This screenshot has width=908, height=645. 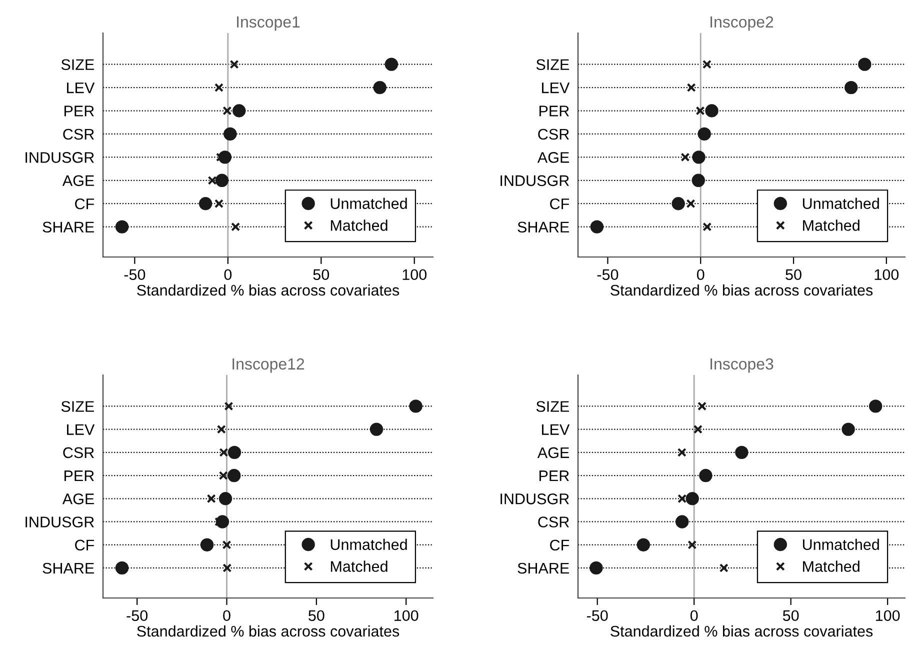 What do you see at coordinates (742, 365) in the screenshot?
I see `chart-title: Inscope3` at bounding box center [742, 365].